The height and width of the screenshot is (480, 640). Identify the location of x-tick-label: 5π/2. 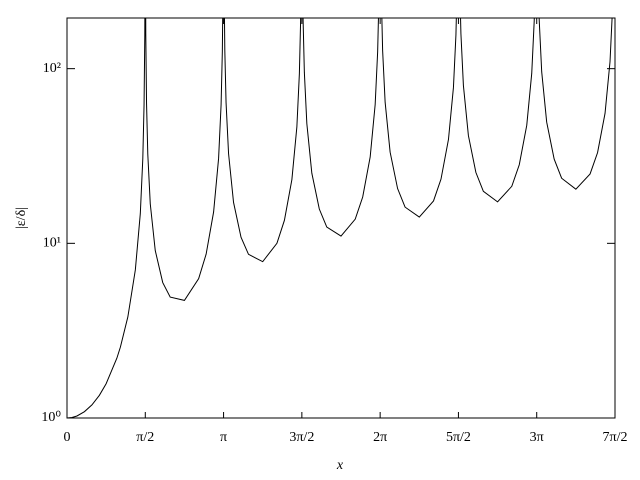
(458, 437).